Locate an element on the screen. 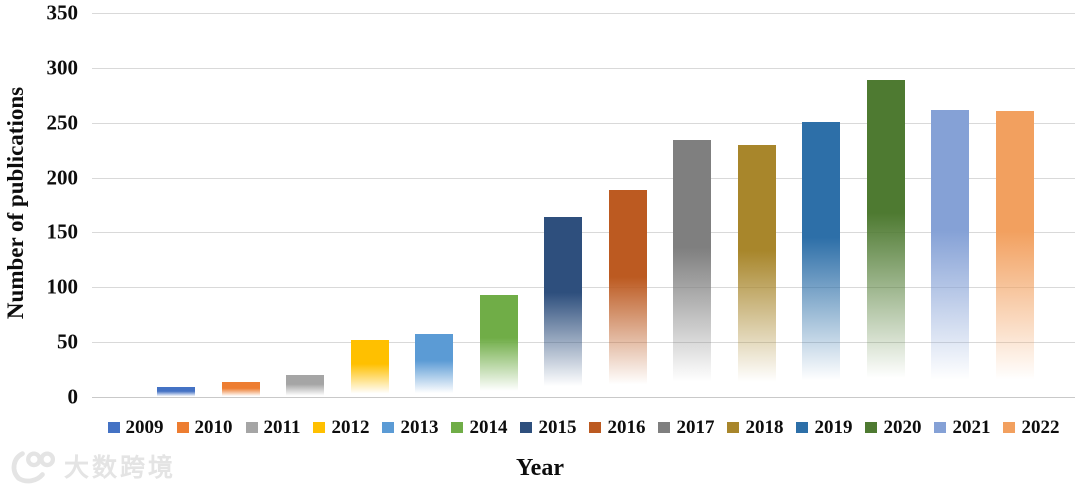 This screenshot has width=1080, height=487. bar-2013 is located at coordinates (434, 365).